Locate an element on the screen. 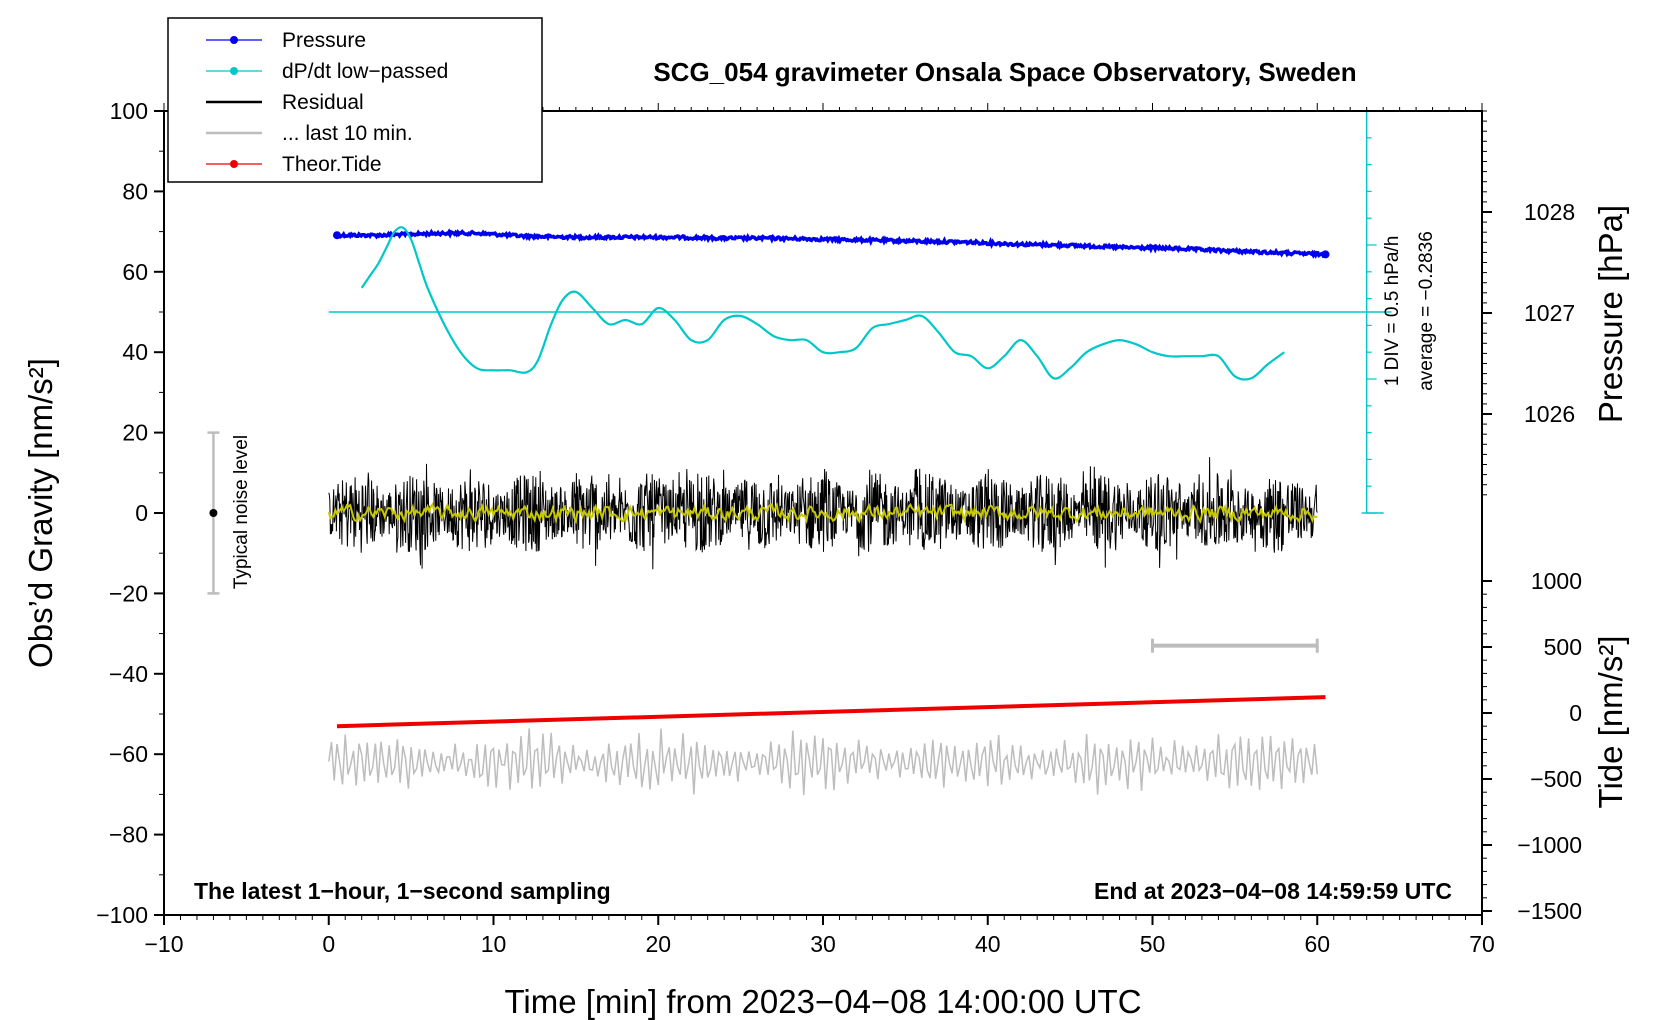  pressure-tick-labels: 1028 1027 1026 is located at coordinates (1549, 313).